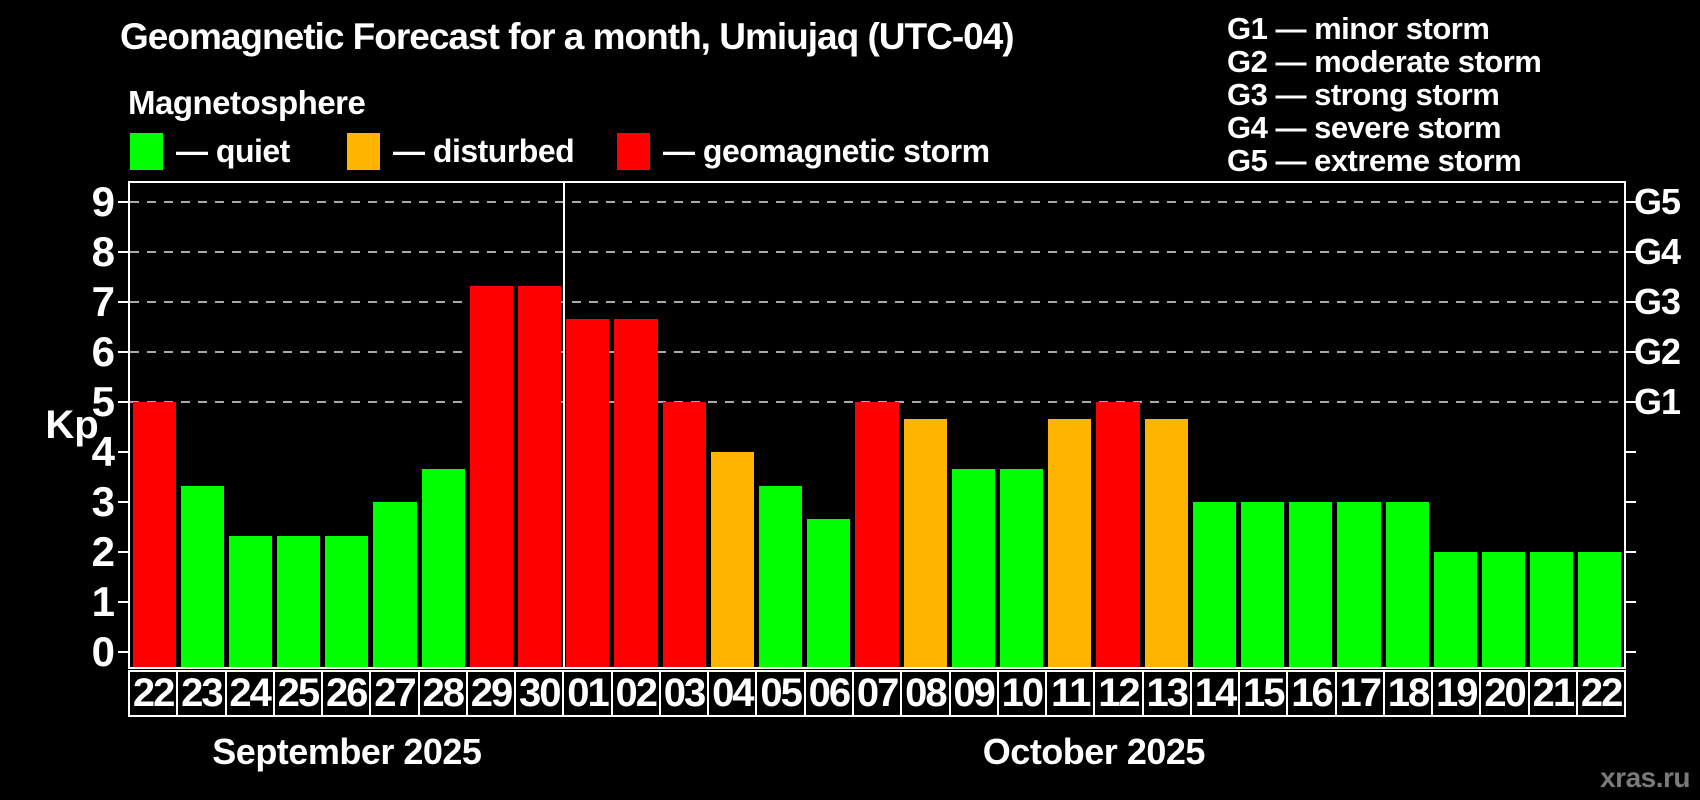  I want to click on date-cell-01: 01, so click(587, 693).